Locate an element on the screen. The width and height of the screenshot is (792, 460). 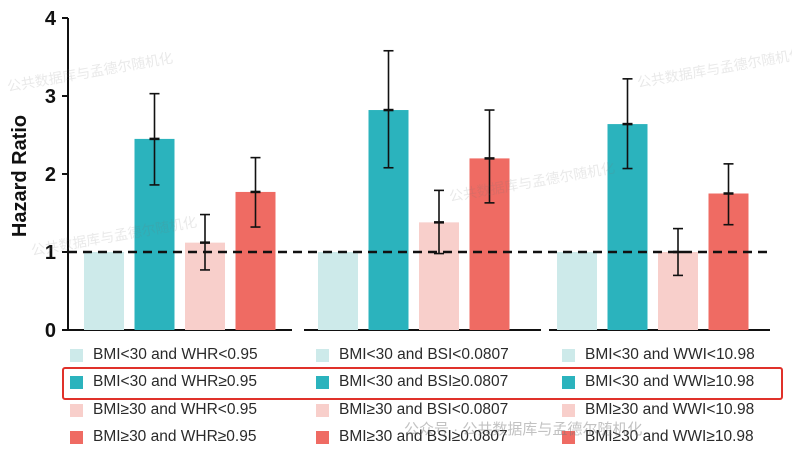
legend-item: BMI<30 and WWI≥10.98 is located at coordinates (658, 382).